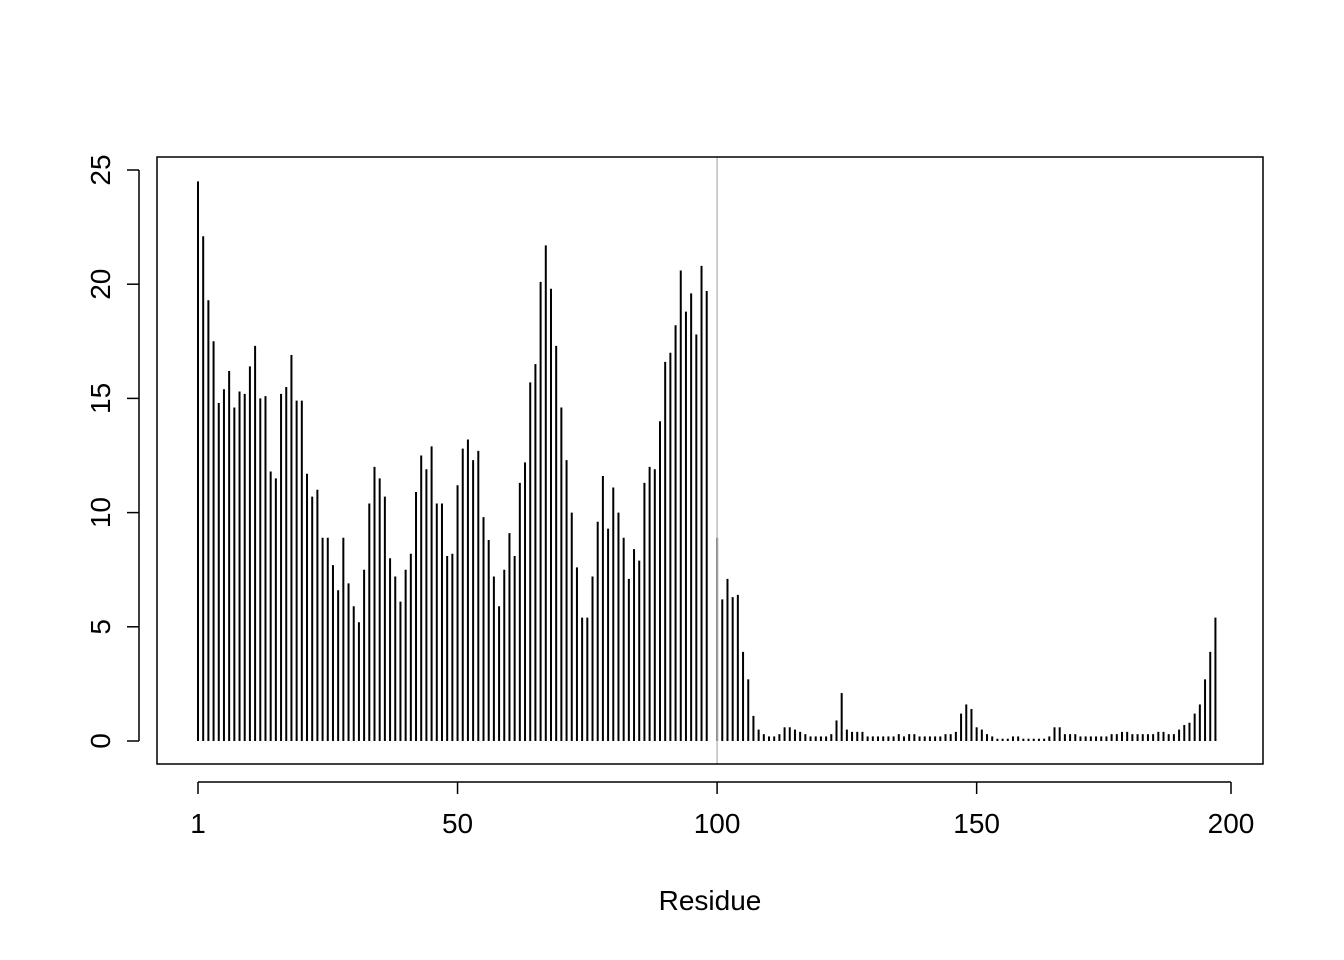 The height and width of the screenshot is (960, 1344). I want to click on y-tick-label: 20, so click(100, 284).